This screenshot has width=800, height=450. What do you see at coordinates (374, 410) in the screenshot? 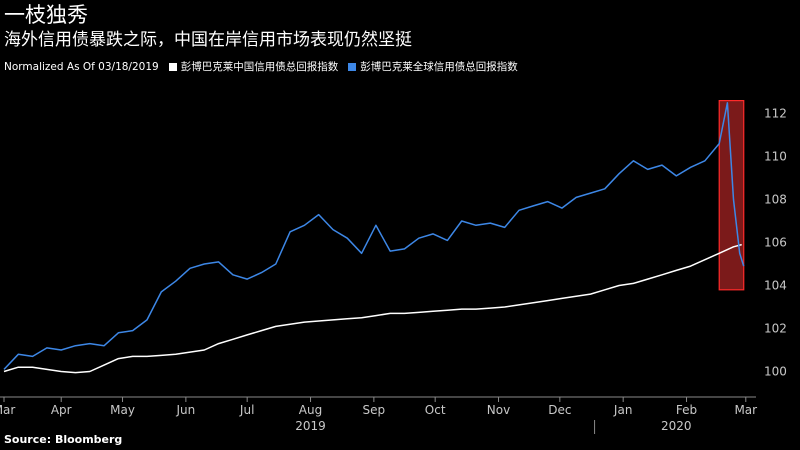
I see `x-tick-label: Sep` at bounding box center [374, 410].